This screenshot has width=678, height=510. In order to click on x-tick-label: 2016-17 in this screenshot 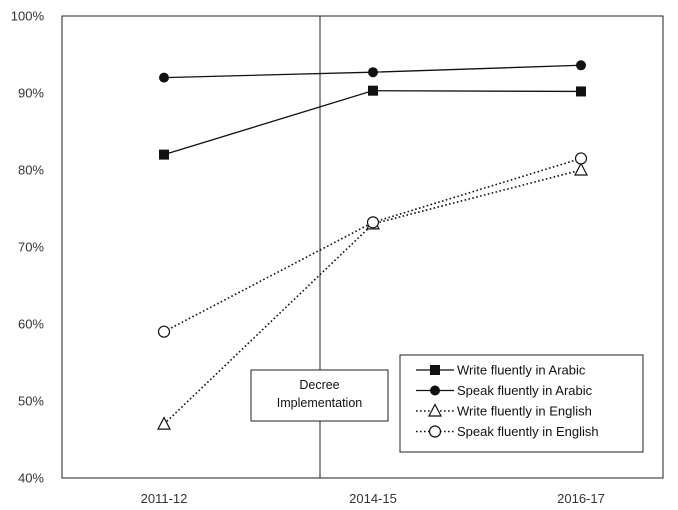, I will do `click(581, 498)`.